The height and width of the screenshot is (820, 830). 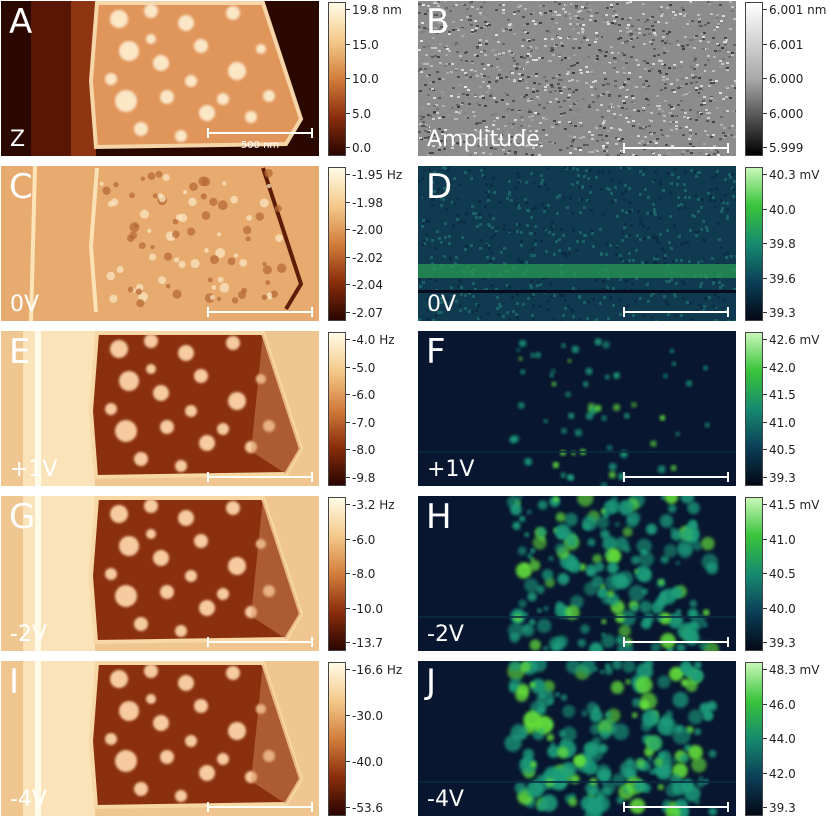 I want to click on panel-d-image, so click(x=577, y=243).